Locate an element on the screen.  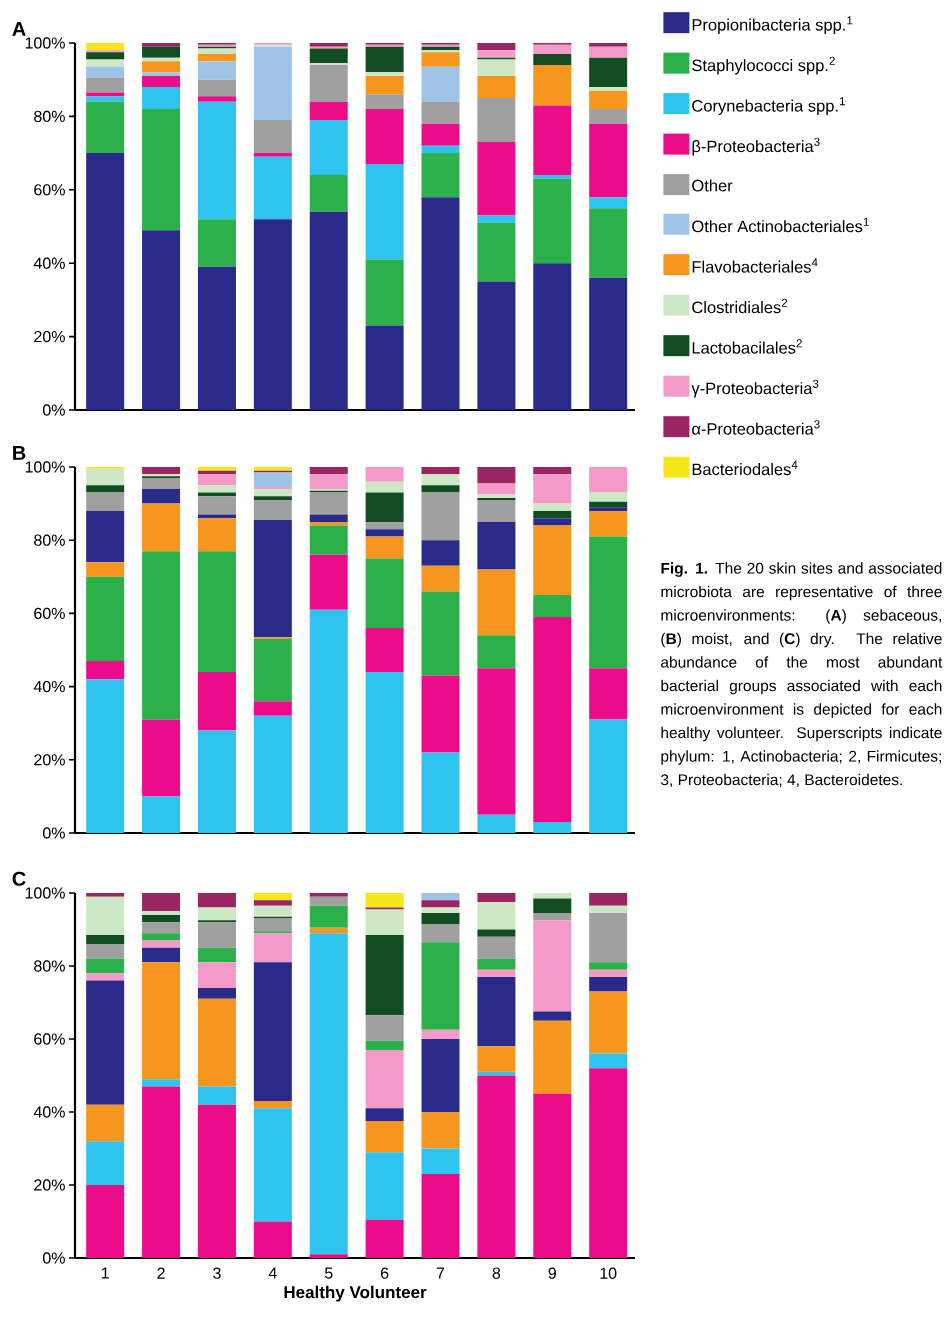
legend-label: Staphylococci spp.$^{2}$ is located at coordinates (763, 65).